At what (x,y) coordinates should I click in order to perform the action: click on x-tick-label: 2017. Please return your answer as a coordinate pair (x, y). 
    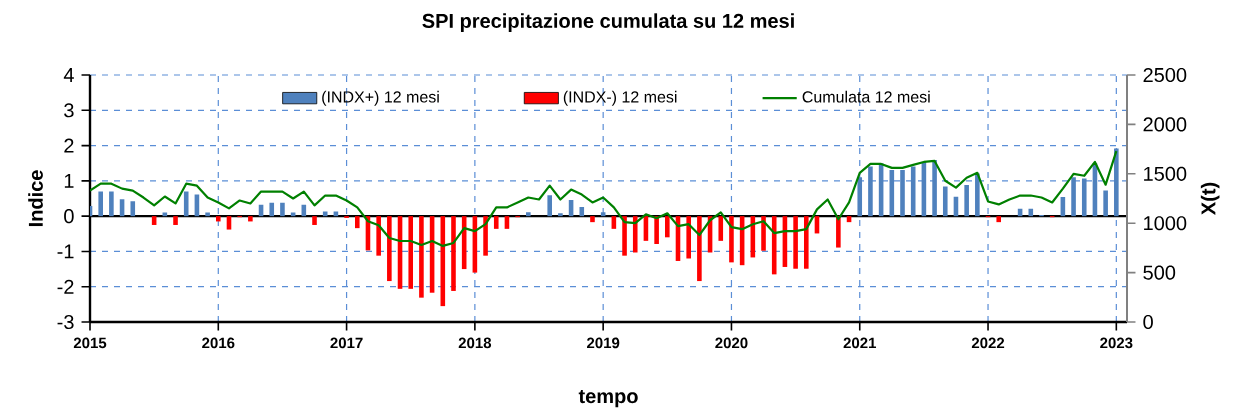
    Looking at the image, I should click on (346, 343).